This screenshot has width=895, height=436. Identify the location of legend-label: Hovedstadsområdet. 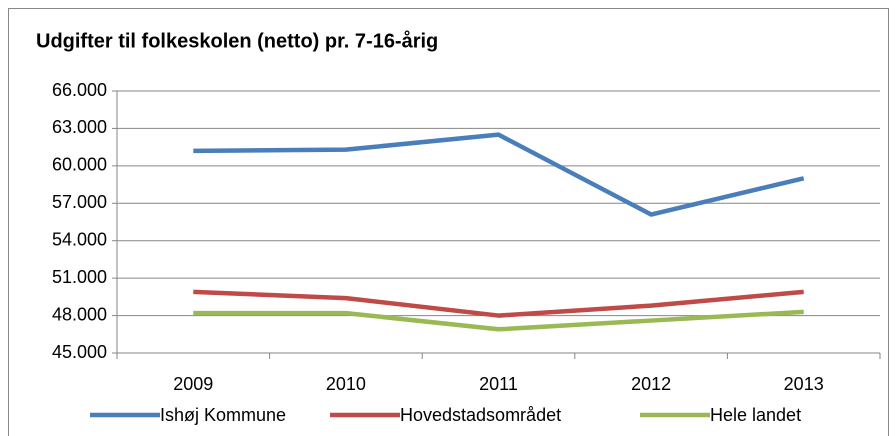
(480, 415).